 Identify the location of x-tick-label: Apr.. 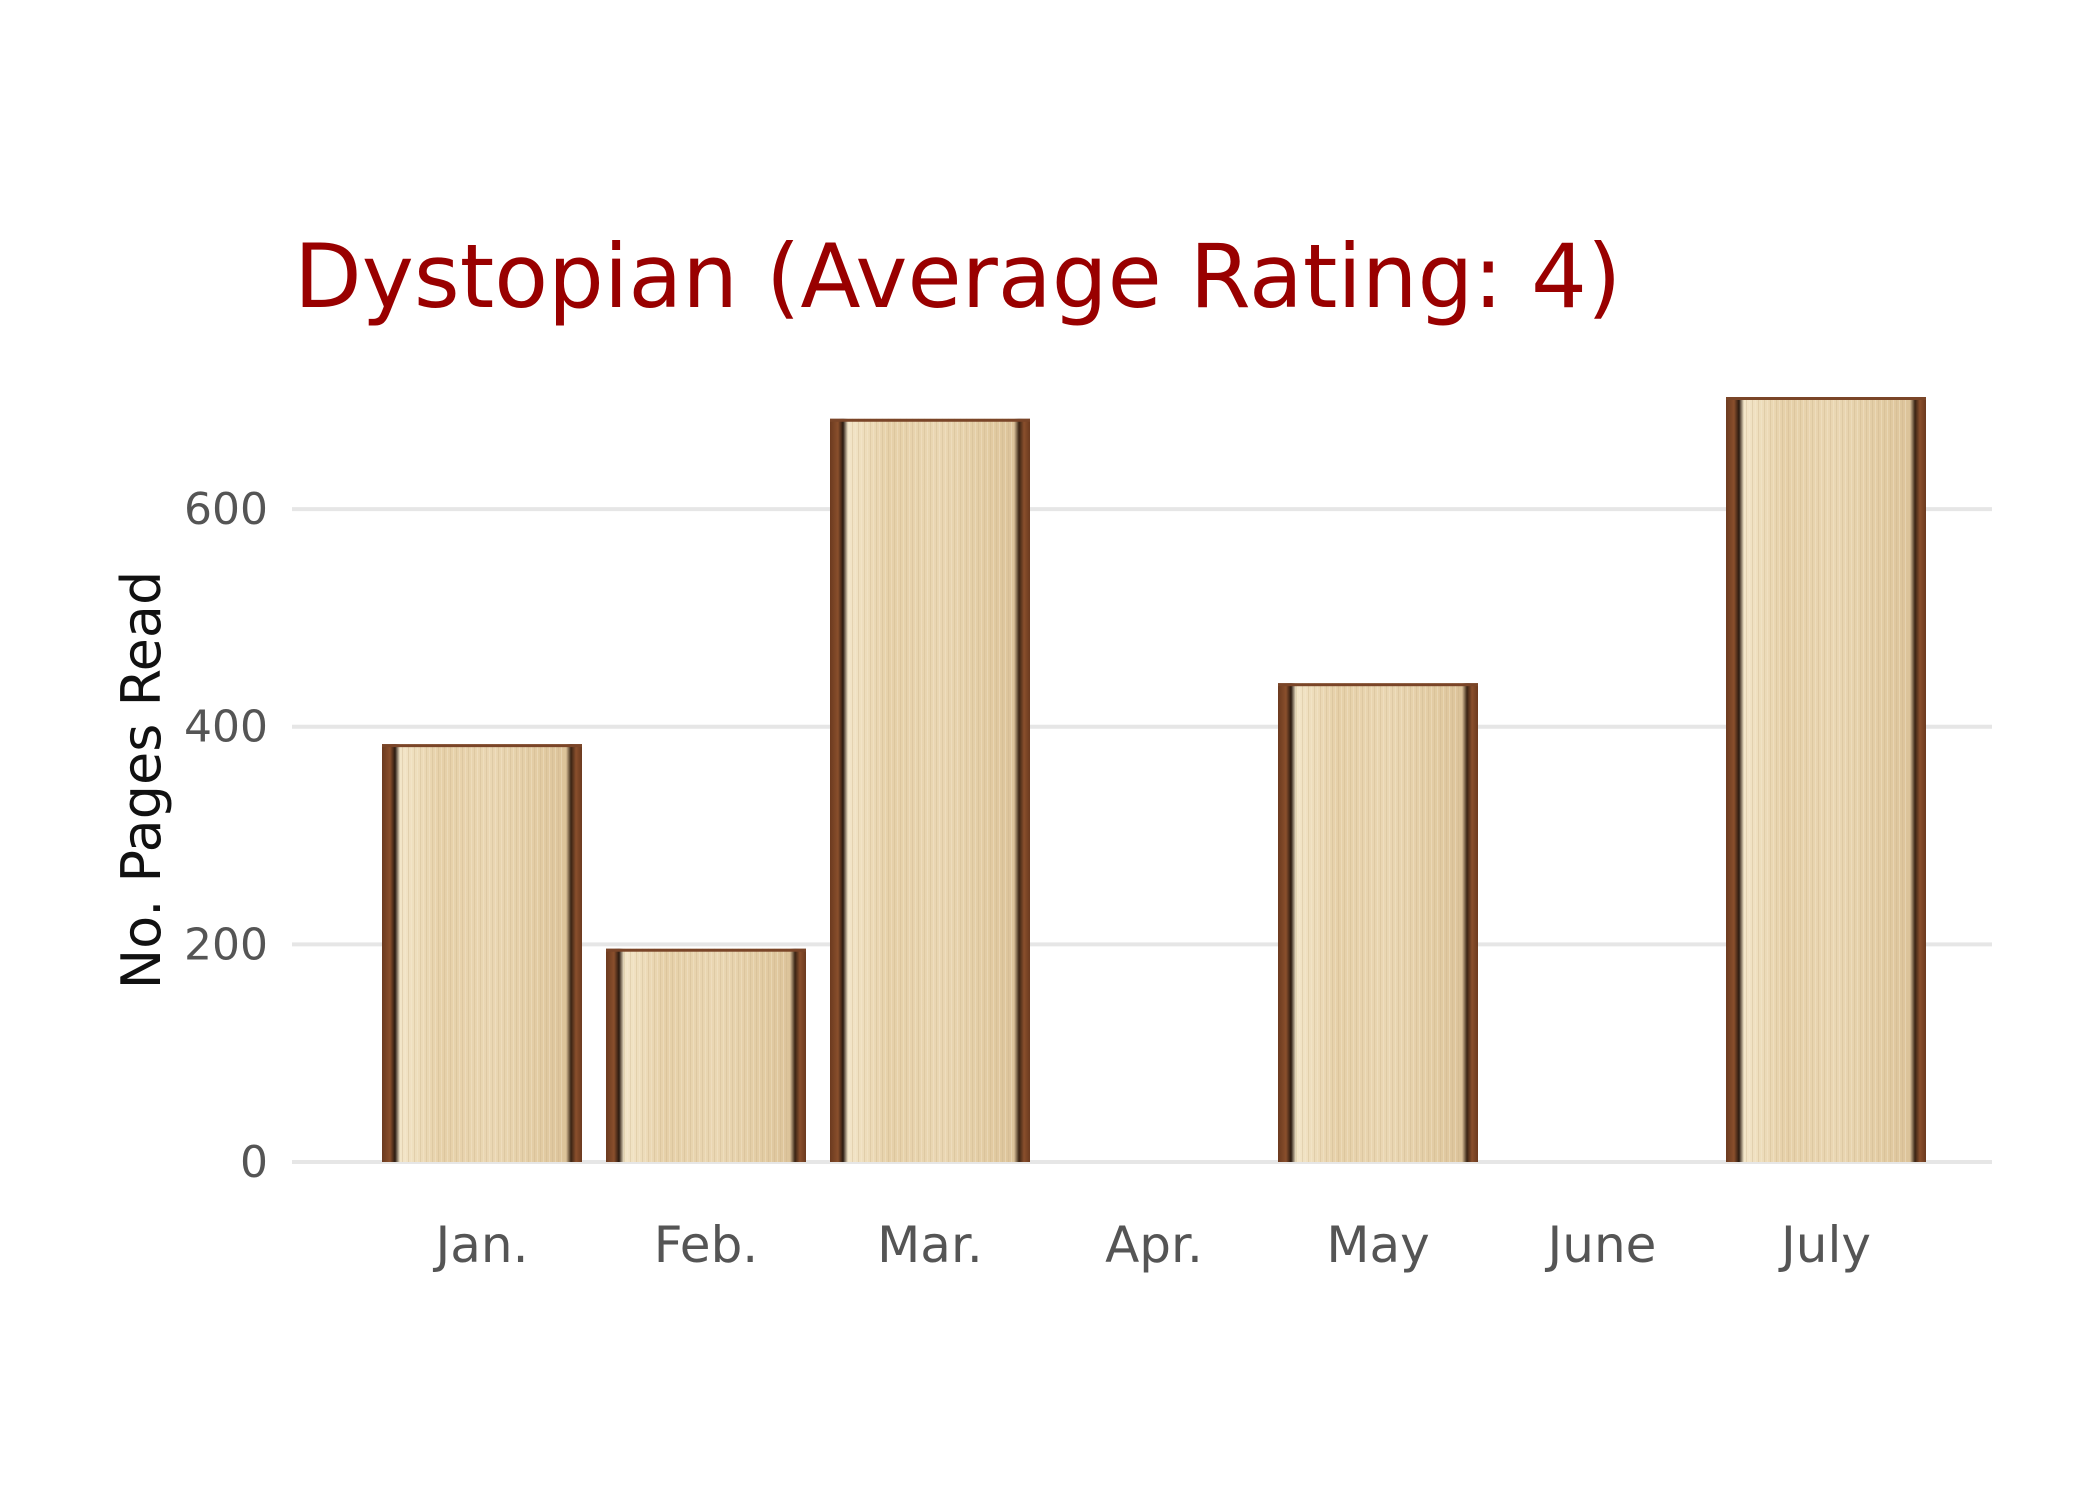
(1154, 1245).